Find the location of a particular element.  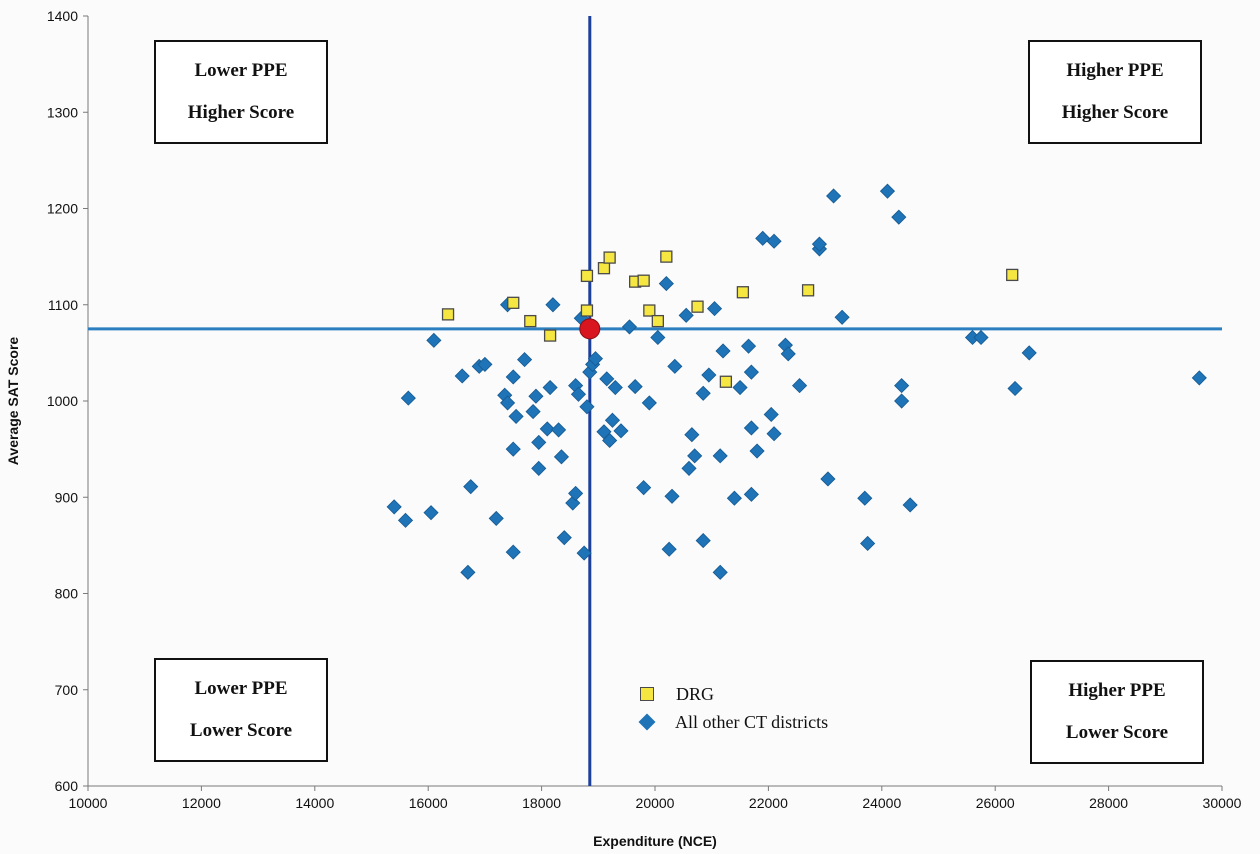

x-tick-label: 20000 is located at coordinates (655, 803).